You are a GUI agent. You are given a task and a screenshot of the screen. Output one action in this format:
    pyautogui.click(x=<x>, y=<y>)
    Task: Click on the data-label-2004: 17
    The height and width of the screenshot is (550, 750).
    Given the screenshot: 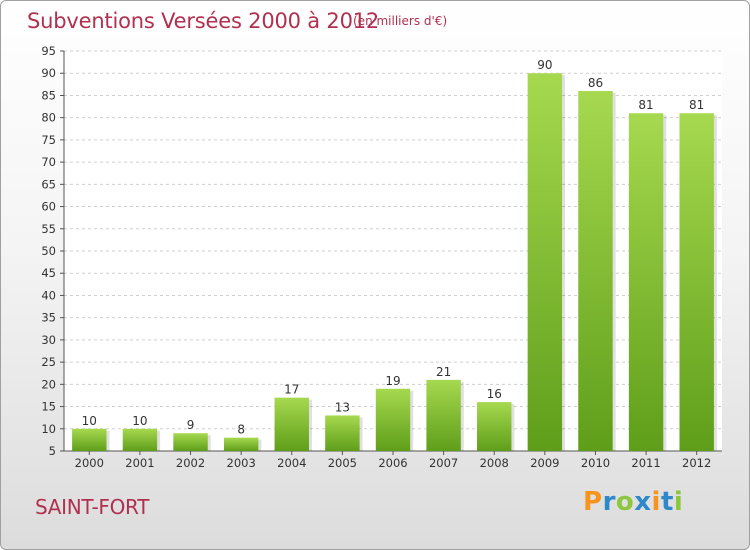 What is the action you would take?
    pyautogui.click(x=291, y=390)
    